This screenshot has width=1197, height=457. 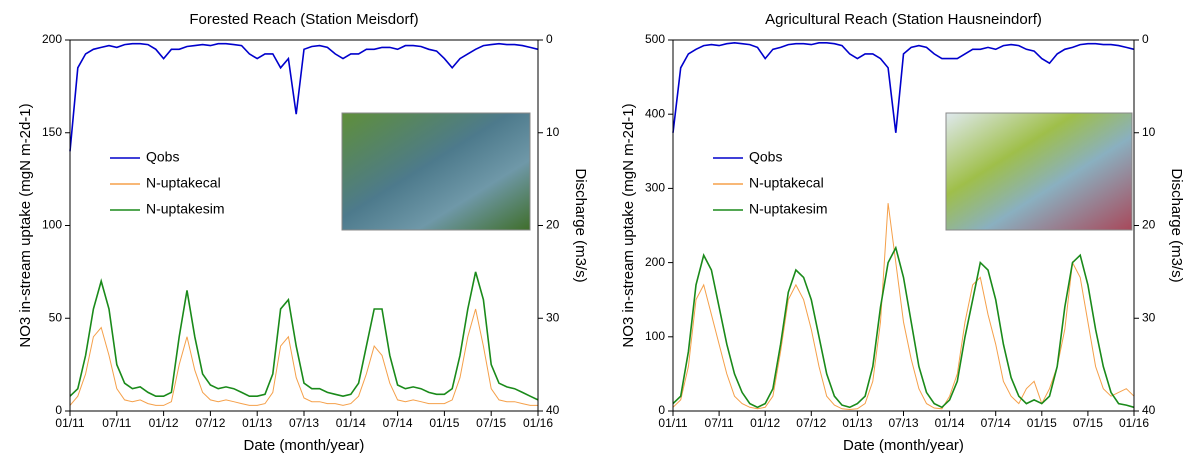 What do you see at coordinates (52, 132) in the screenshot?
I see `y-tick-label: 150` at bounding box center [52, 132].